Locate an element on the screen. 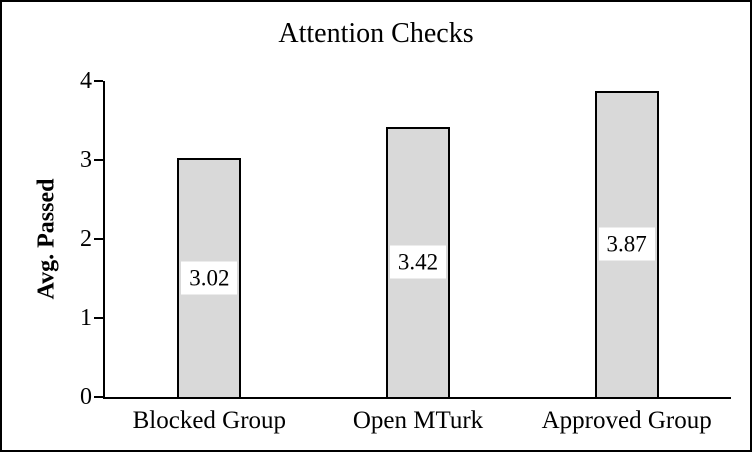  y-axis-line is located at coordinates (104, 240).